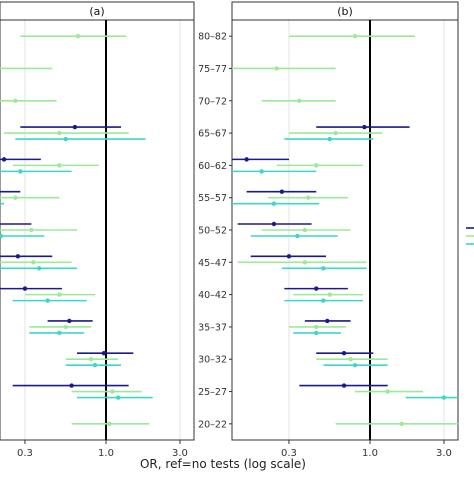  What do you see at coordinates (212, 231) in the screenshot?
I see `y-tick-label: 50–52` at bounding box center [212, 231].